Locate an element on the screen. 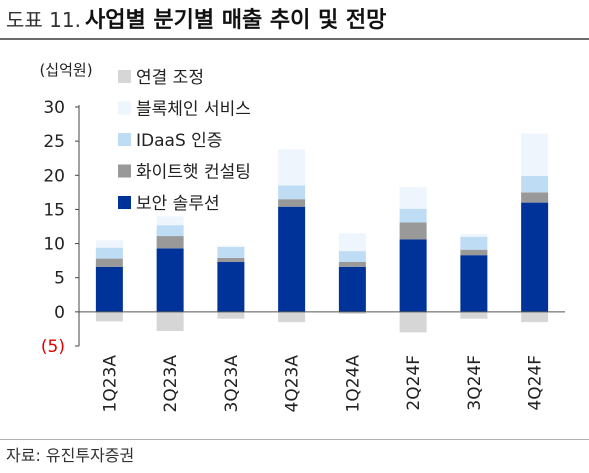 The width and height of the screenshot is (589, 473). y-tick-label: 5 is located at coordinates (59, 279).